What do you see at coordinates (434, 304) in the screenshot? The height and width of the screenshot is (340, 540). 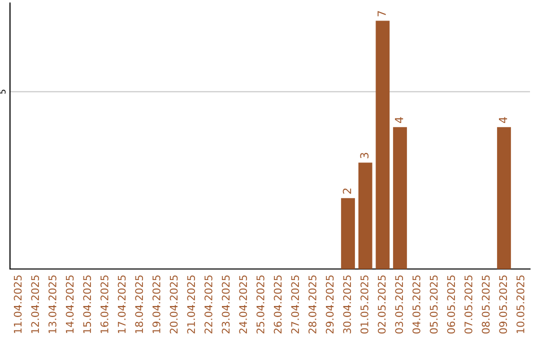 I see `x-tick-label: 05.05.2025` at bounding box center [434, 304].